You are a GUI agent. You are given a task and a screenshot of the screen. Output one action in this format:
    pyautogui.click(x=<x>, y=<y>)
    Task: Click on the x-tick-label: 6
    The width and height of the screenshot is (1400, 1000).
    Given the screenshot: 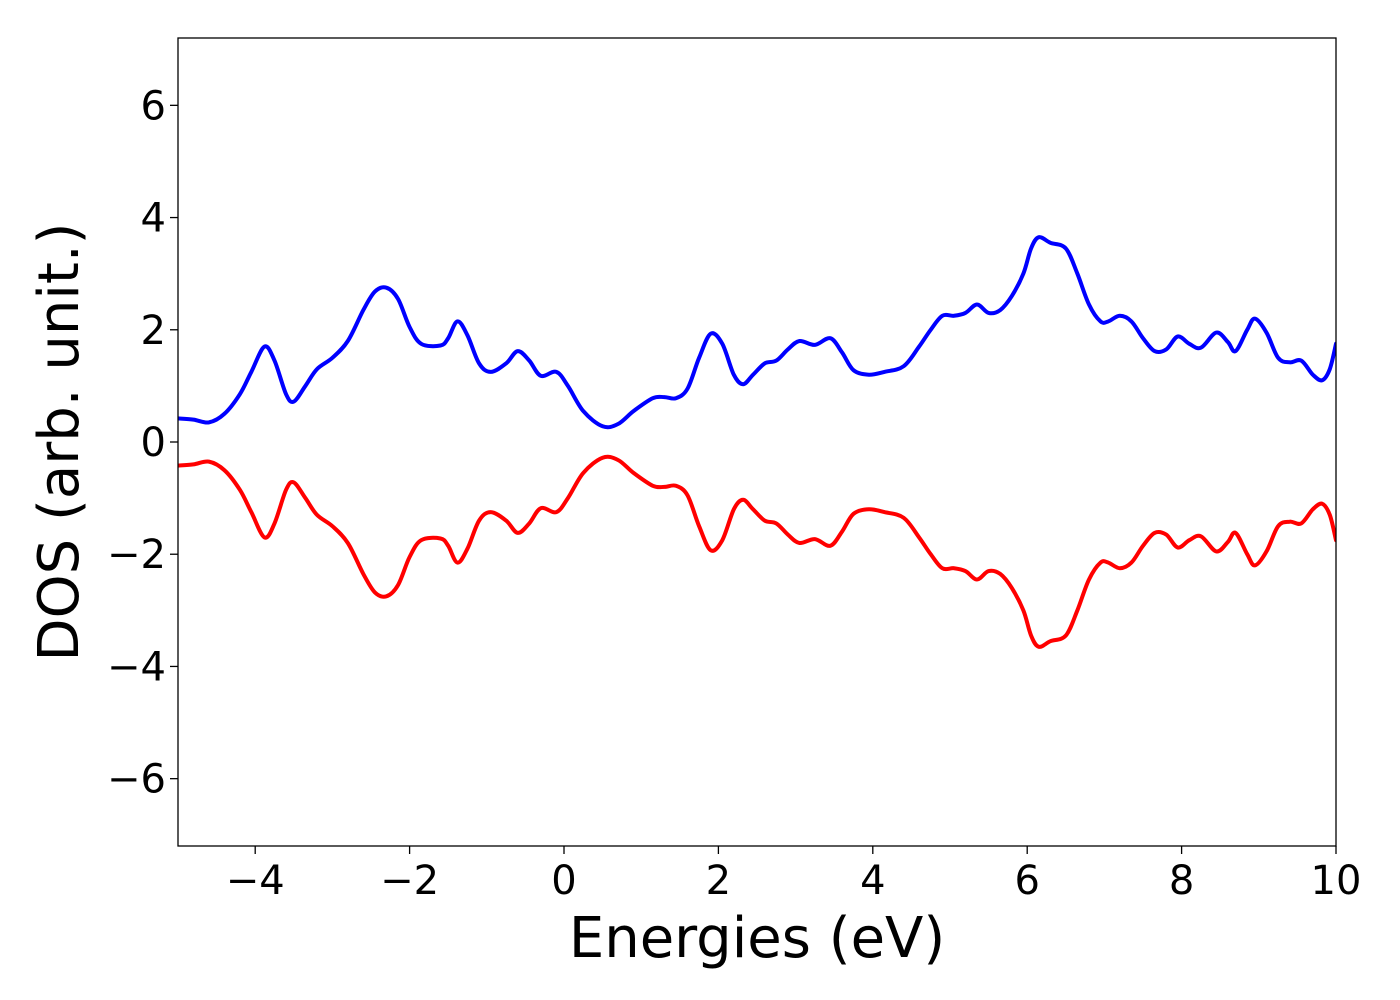 What is the action you would take?
    pyautogui.click(x=1026, y=881)
    